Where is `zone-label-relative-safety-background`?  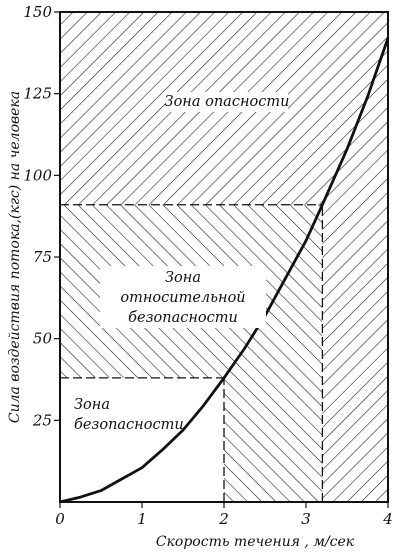
zone-label-relative-safety-background is located at coordinates (183, 297).